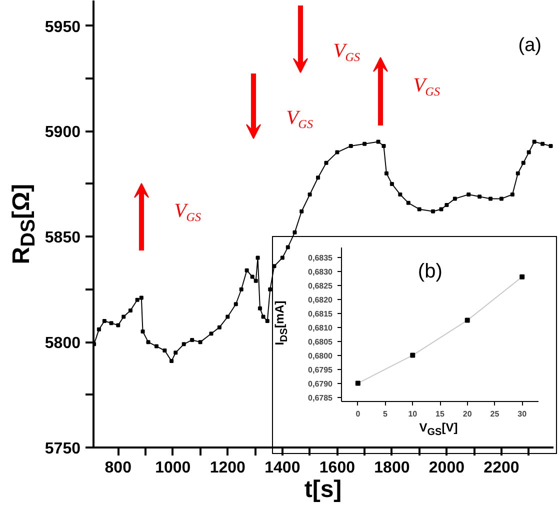 The height and width of the screenshot is (508, 559). Describe the element at coordinates (321, 327) in the screenshot. I see `y-tick-label: 0,6810` at that location.